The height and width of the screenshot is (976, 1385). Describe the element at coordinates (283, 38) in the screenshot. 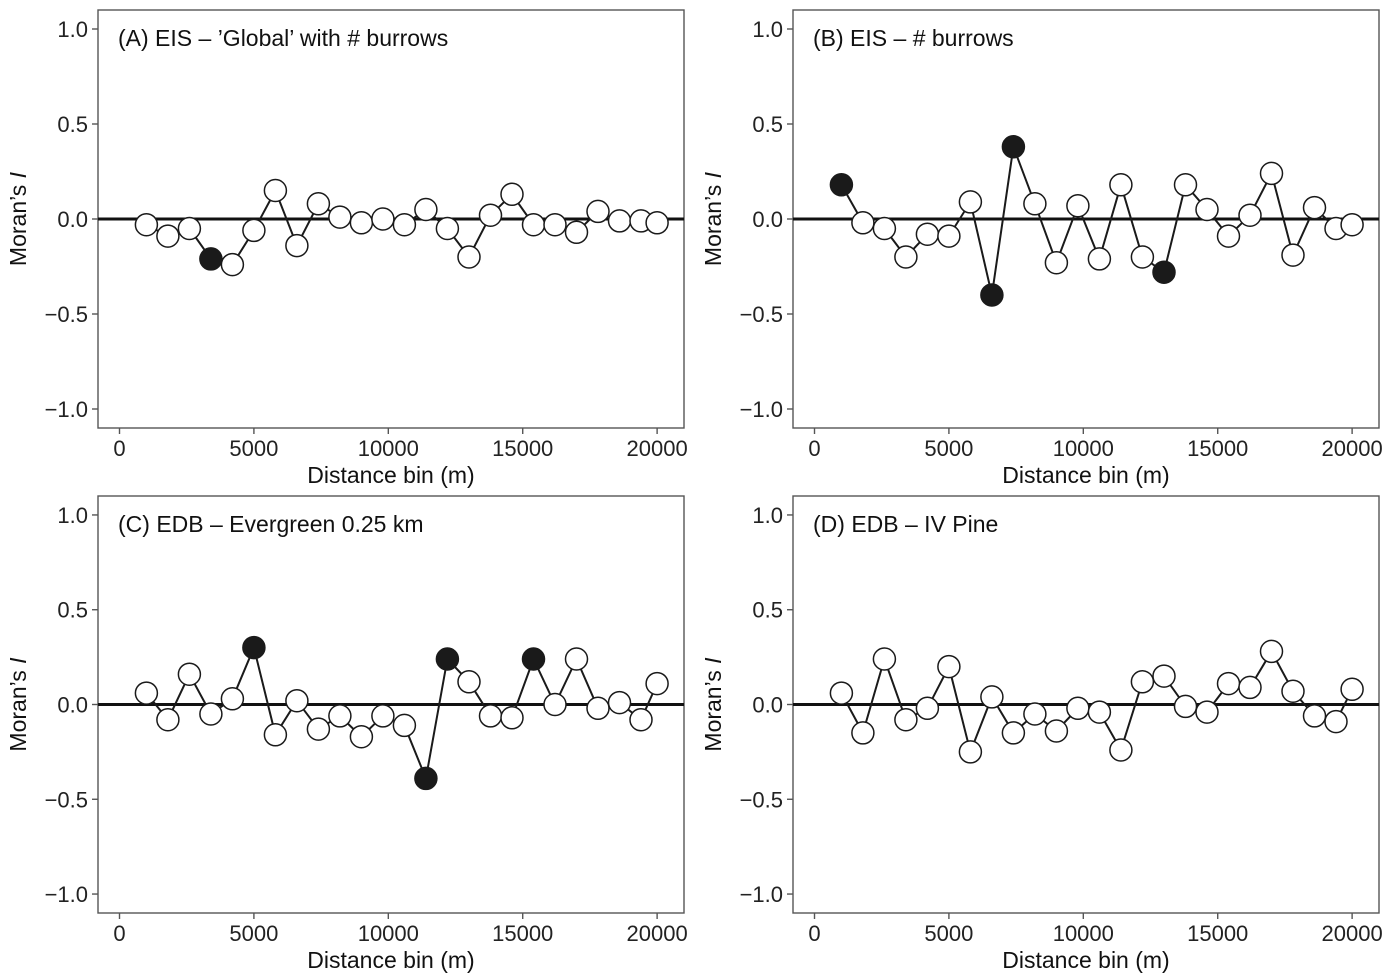

I see `panel-title: (A) EIS – ’Global’ with # burrows` at that location.